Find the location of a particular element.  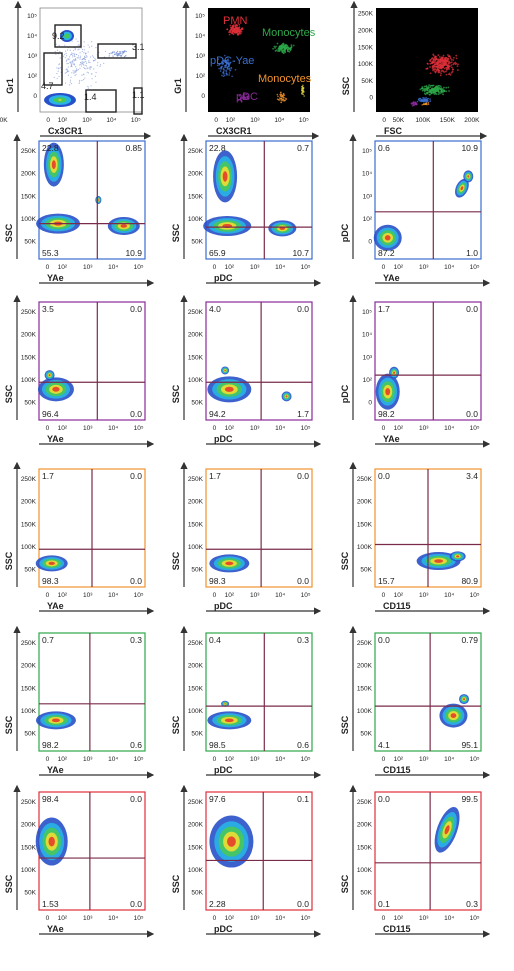

plot-r4c3-y-tick: 150K is located at coordinates (365, 688).